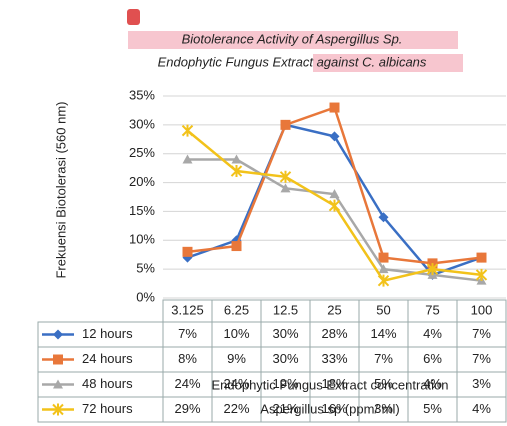 The image size is (507, 426). I want to click on y-tick-label: 15%, so click(142, 210).